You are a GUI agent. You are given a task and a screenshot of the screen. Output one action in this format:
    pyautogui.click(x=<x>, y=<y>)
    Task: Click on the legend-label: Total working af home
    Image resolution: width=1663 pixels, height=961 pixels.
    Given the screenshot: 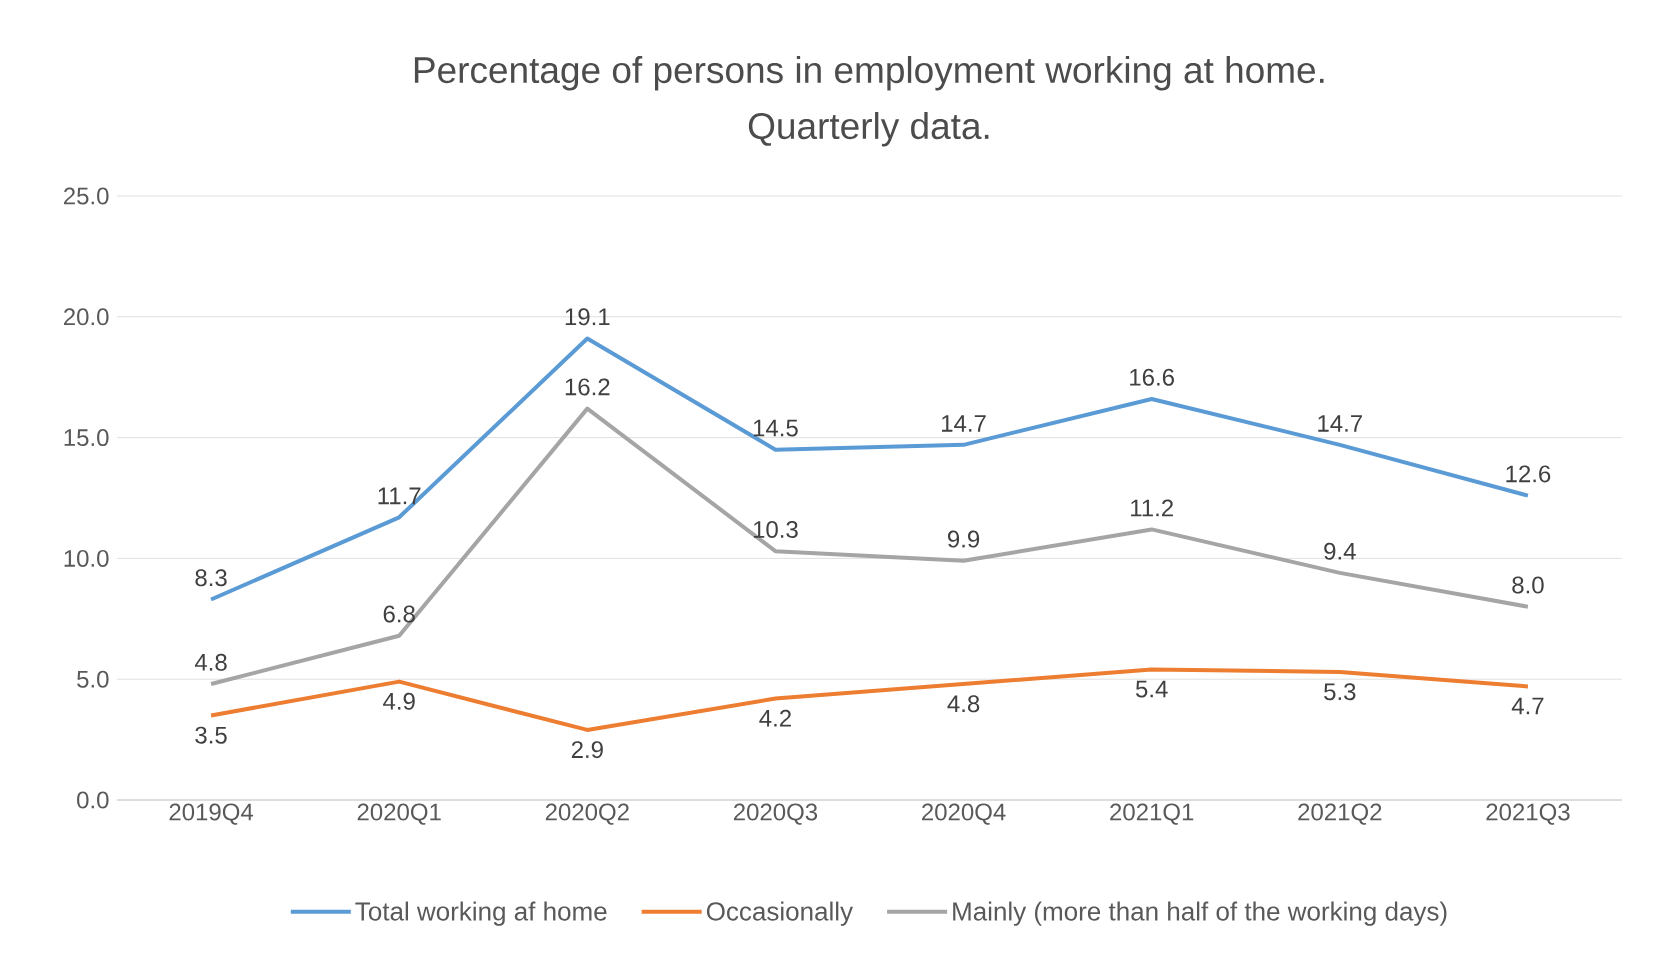 What is the action you would take?
    pyautogui.click(x=481, y=913)
    